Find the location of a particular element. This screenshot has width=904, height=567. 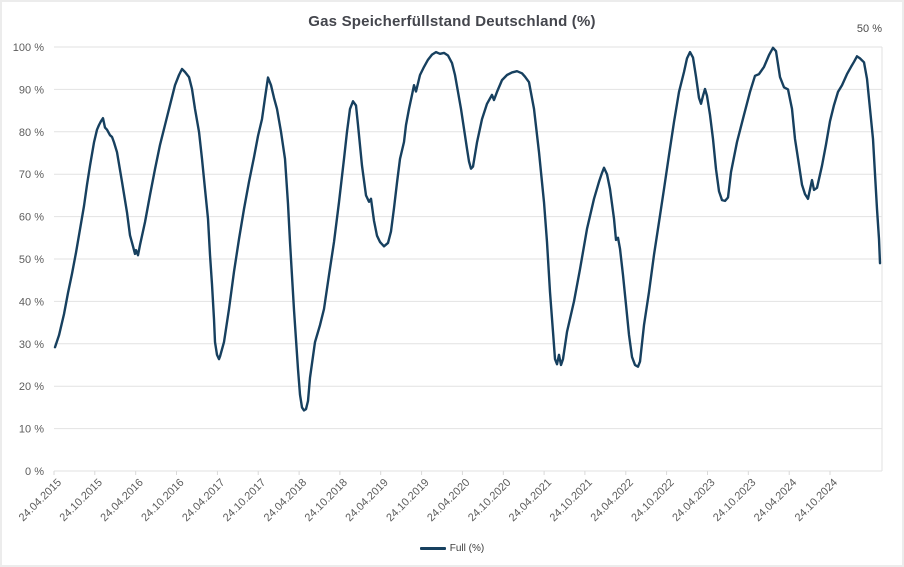

legend-label: Full (%) is located at coordinates (467, 548).